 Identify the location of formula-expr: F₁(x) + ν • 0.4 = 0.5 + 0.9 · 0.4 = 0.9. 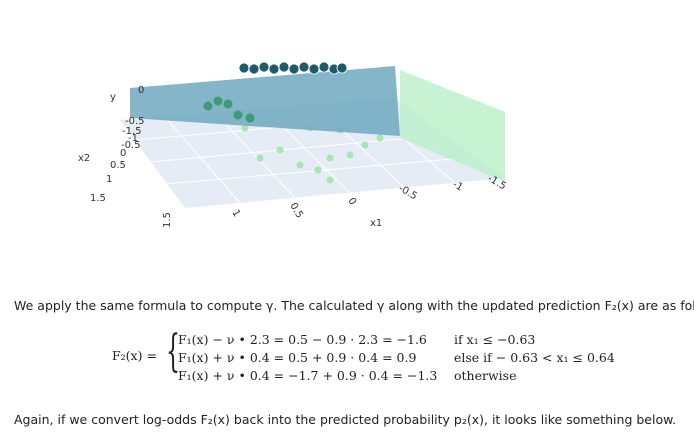
(297, 357).